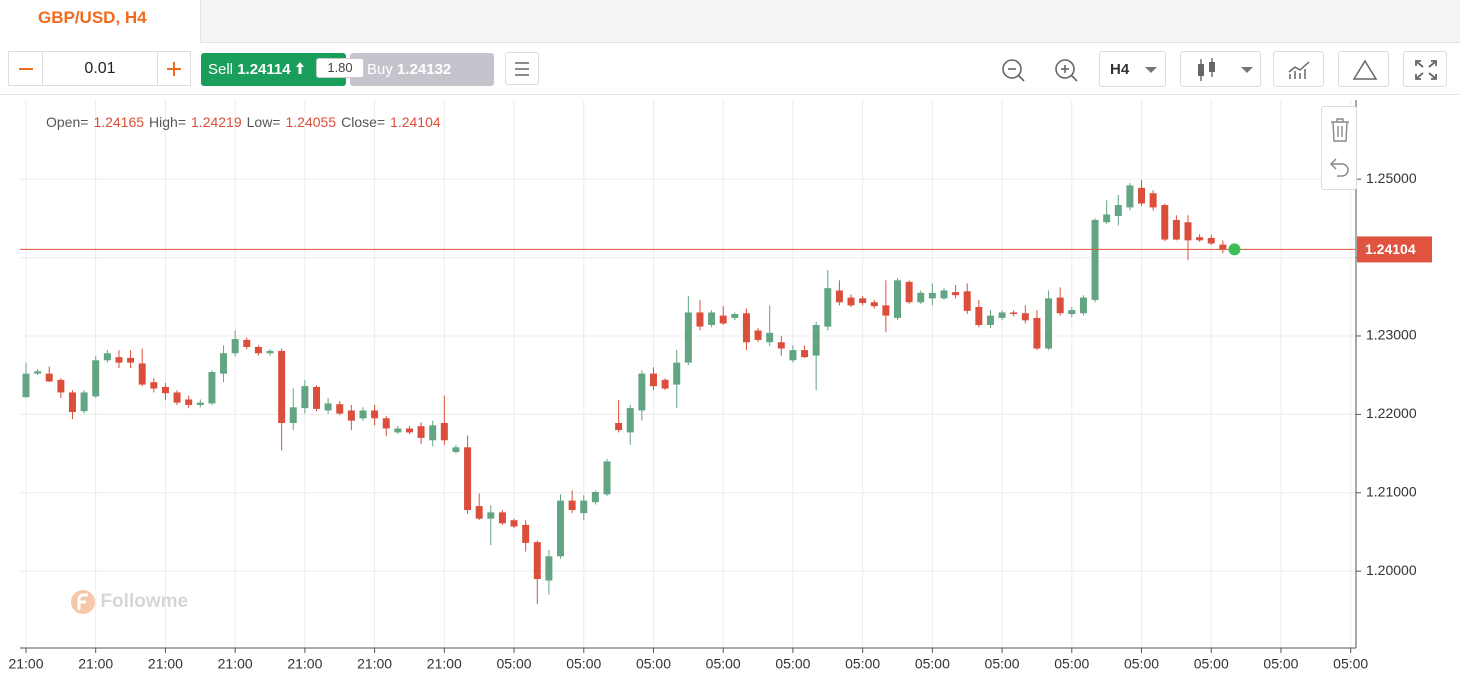  I want to click on buy-price: 1.24132, so click(424, 69).